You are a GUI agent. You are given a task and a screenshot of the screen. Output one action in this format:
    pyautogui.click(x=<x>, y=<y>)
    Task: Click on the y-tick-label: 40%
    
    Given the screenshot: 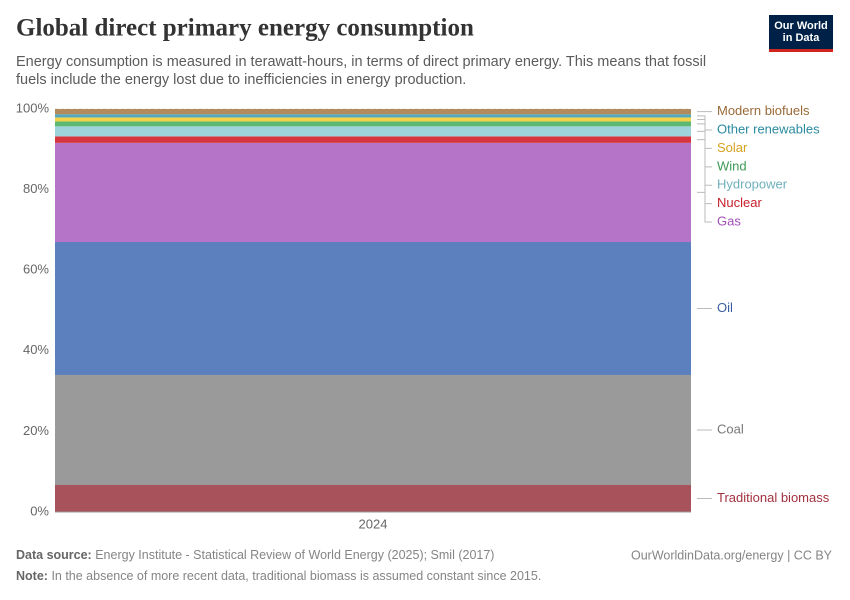 What is the action you would take?
    pyautogui.click(x=36, y=349)
    